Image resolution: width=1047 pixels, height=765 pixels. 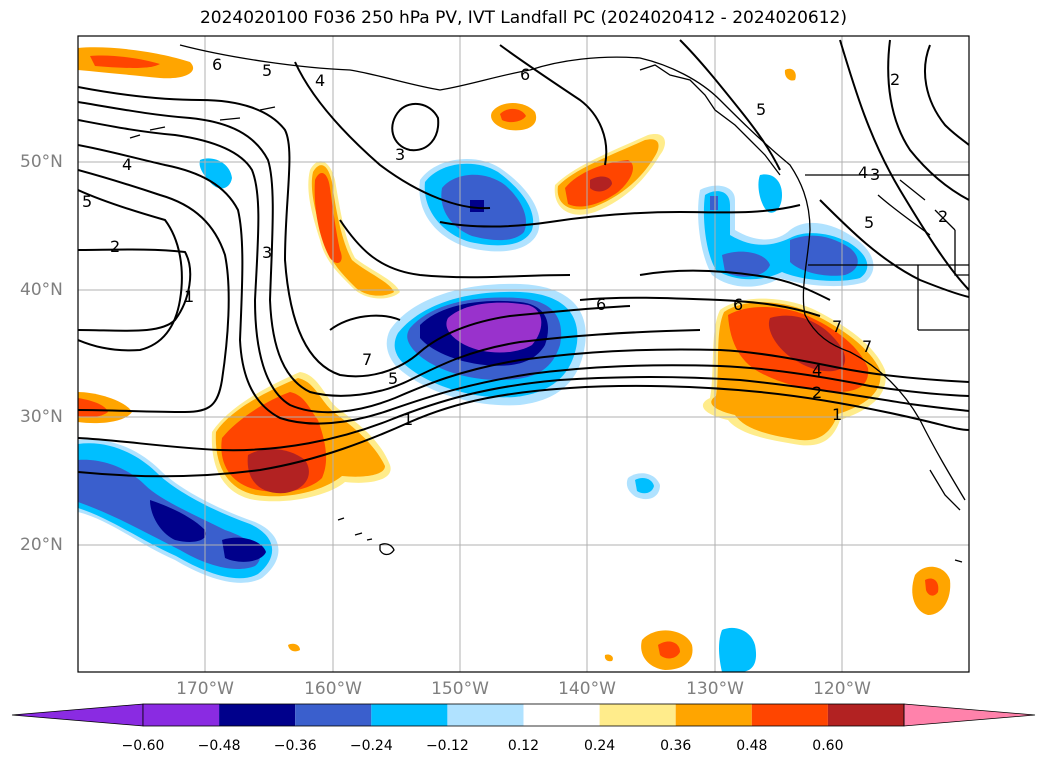 What do you see at coordinates (609, 174) in the screenshot?
I see `pos-anomaly-north` at bounding box center [609, 174].